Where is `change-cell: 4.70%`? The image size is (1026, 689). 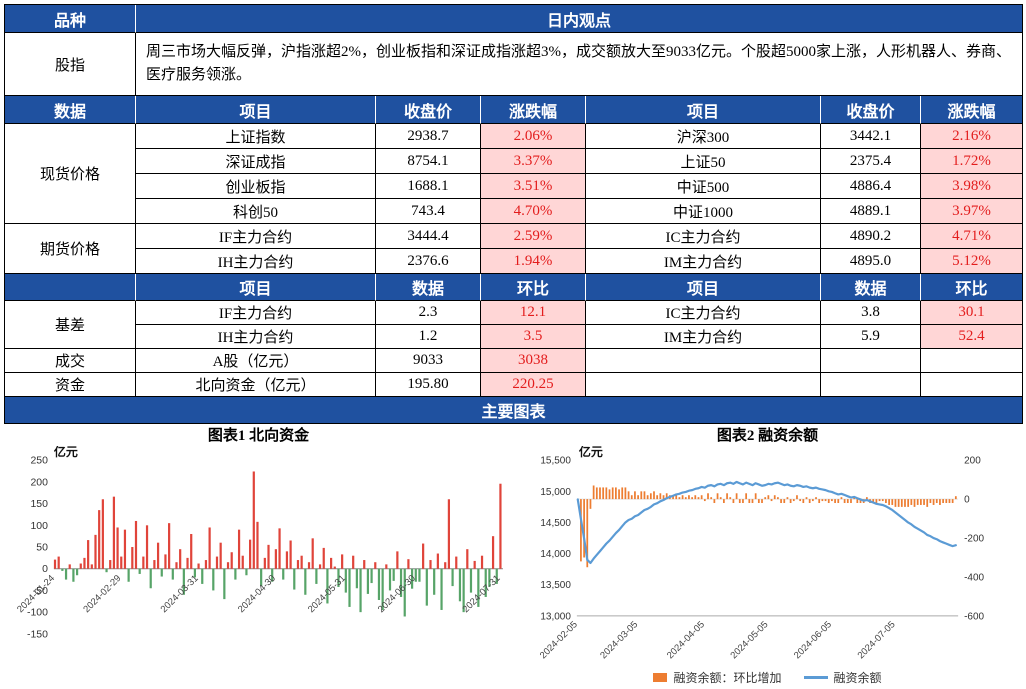 change-cell: 4.70% is located at coordinates (533, 211).